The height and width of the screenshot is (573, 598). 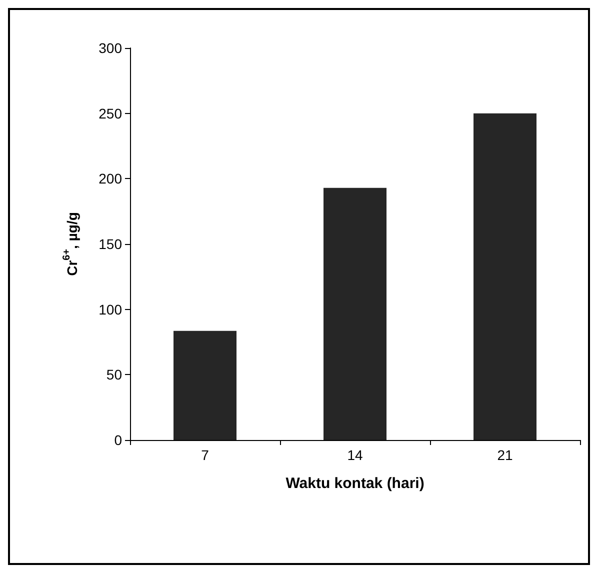 I want to click on x-tick-label: 21, so click(x=505, y=455).